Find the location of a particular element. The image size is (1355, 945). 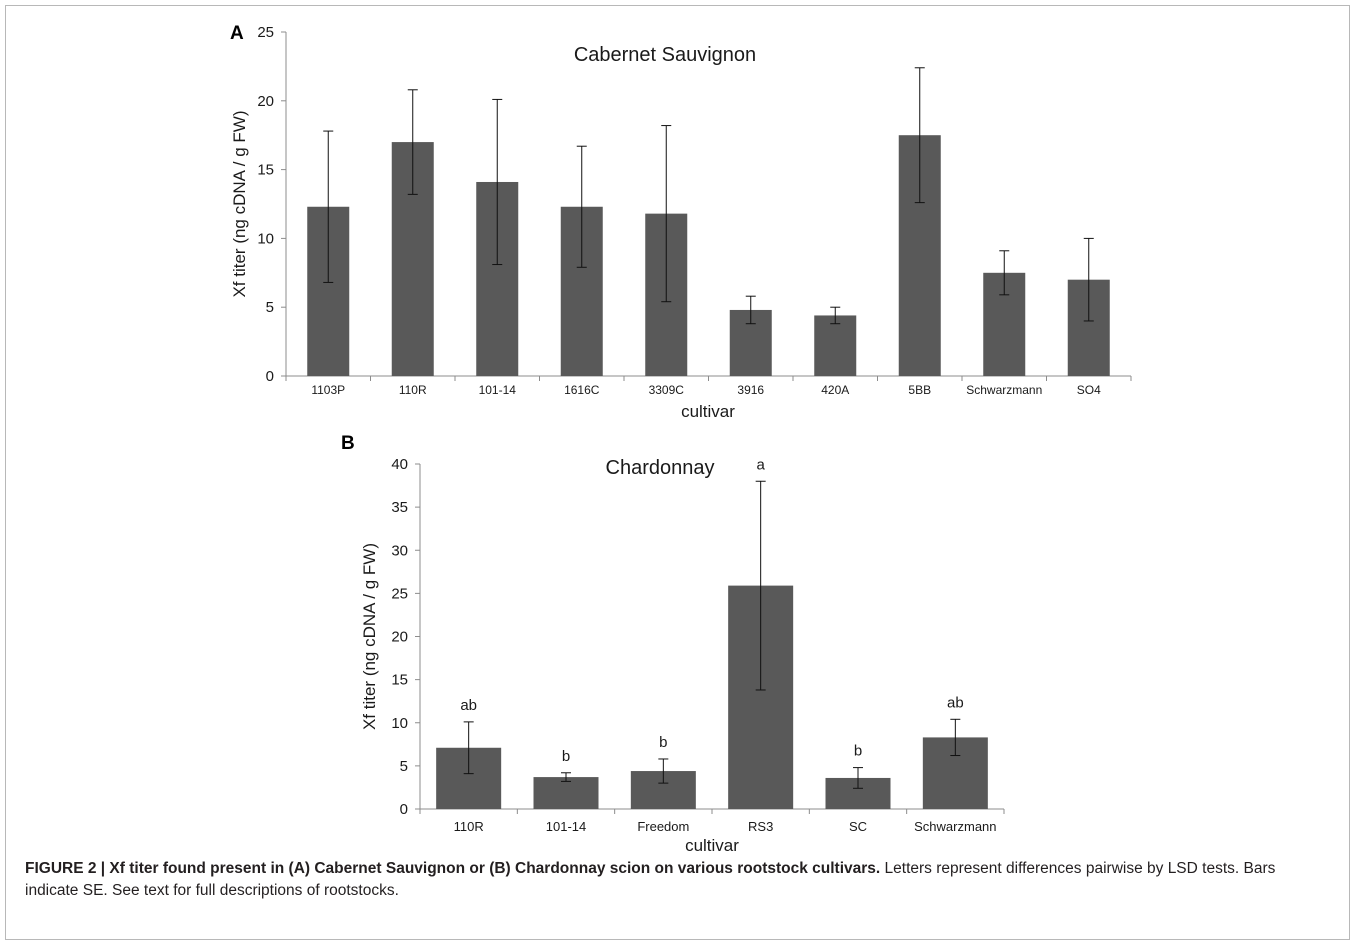

chart-b-y-tick-label: 10 is located at coordinates (399, 723).